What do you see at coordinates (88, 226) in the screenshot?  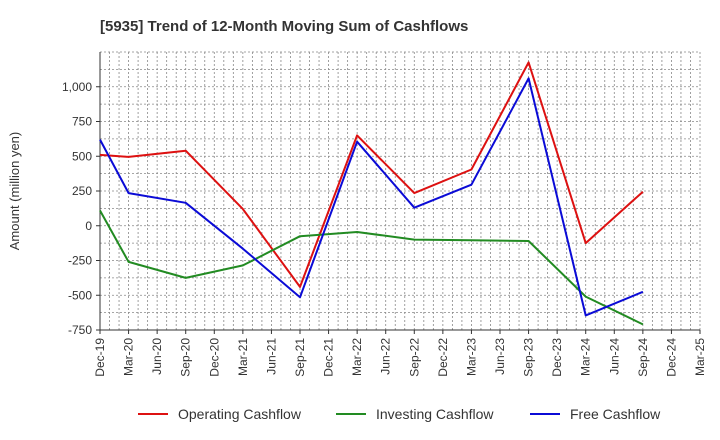 I see `y-tick-label: 0` at bounding box center [88, 226].